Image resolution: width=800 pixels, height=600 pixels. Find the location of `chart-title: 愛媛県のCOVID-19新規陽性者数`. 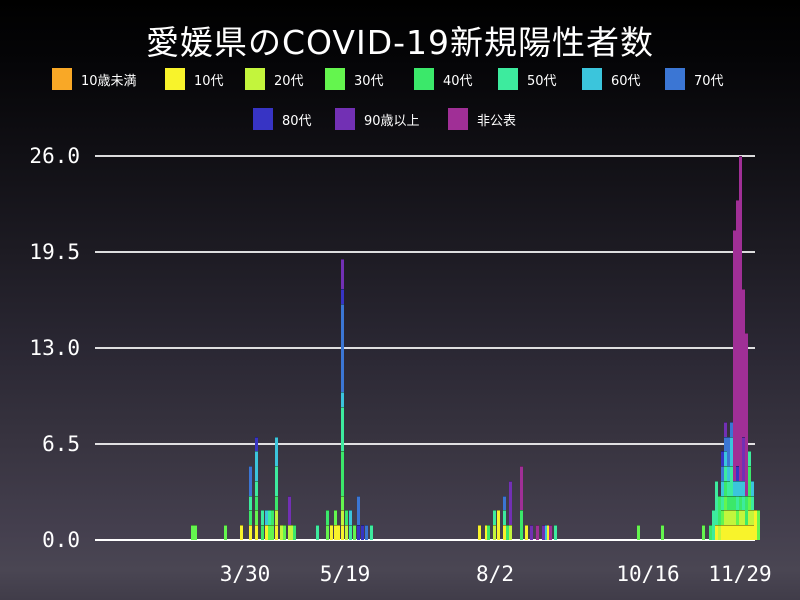

chart-title: 愛媛県のCOVID-19新規陽性者数 is located at coordinates (400, 42).